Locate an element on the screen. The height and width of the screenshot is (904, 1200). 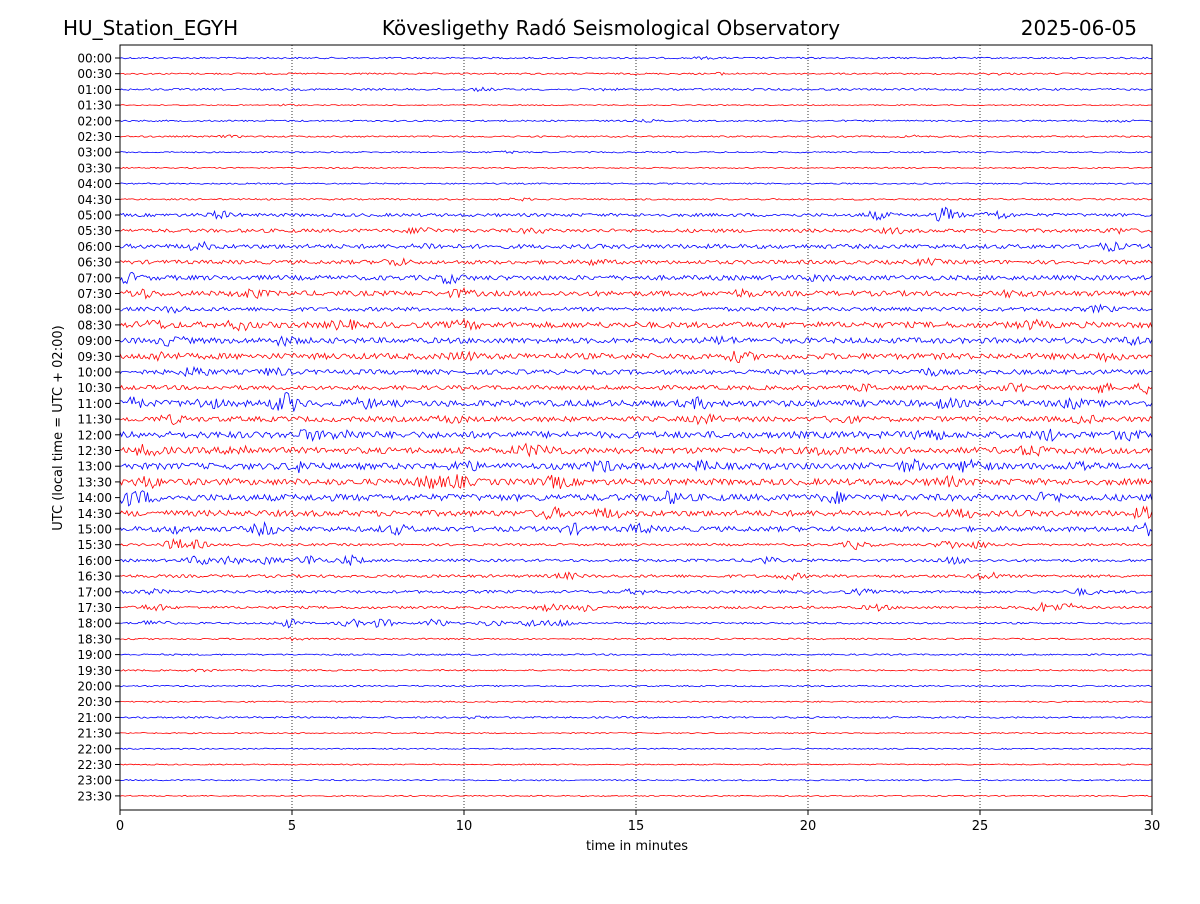
x-tick-label: 30 is located at coordinates (1152, 826).